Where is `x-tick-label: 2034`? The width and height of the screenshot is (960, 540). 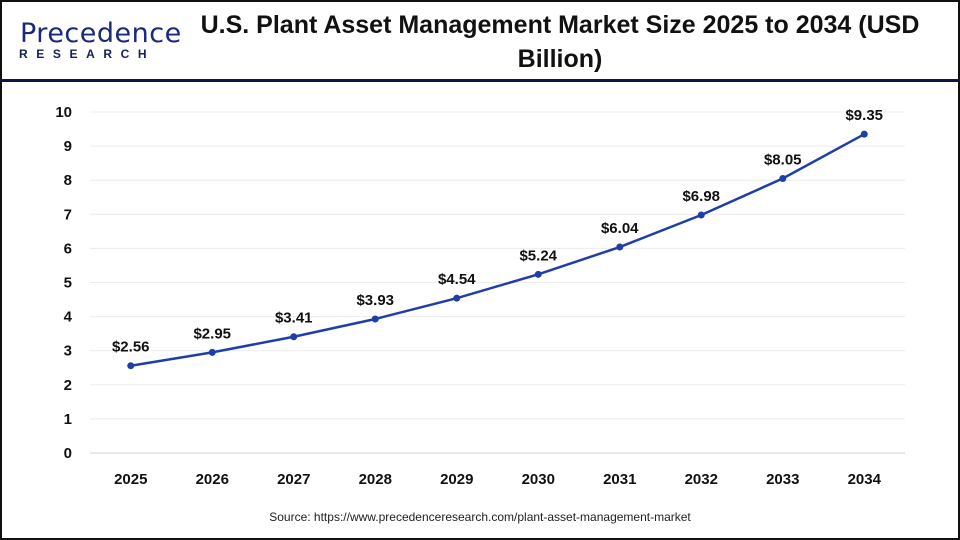
x-tick-label: 2034 is located at coordinates (865, 479).